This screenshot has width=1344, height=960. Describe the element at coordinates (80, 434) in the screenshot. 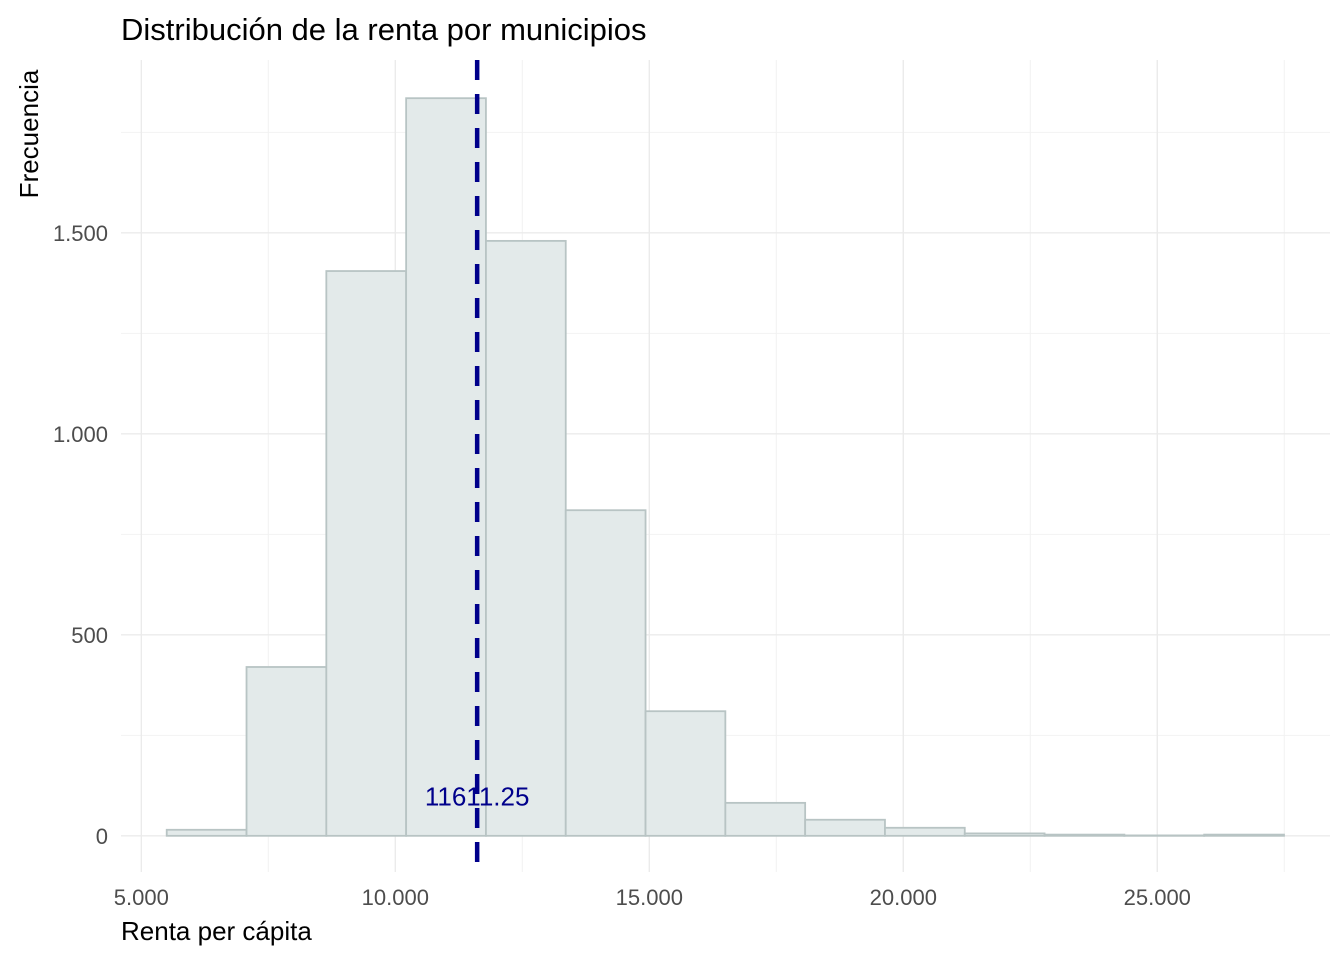

I see `y-tick-label: 1.000` at that location.